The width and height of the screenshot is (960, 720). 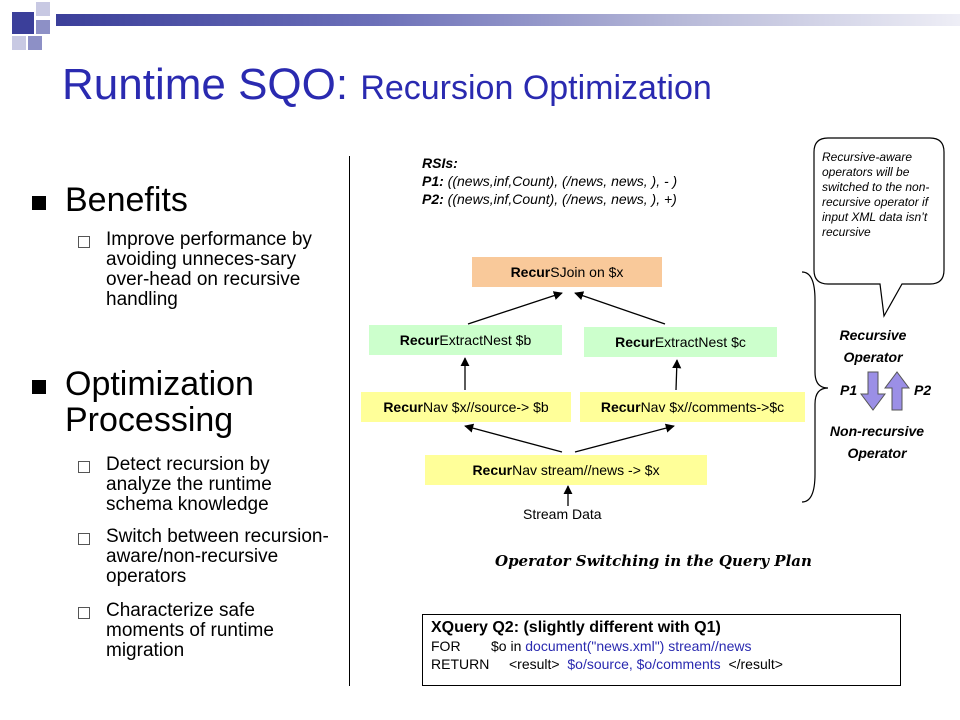 What do you see at coordinates (440, 163) in the screenshot?
I see `rsi-label: RSIs:` at bounding box center [440, 163].